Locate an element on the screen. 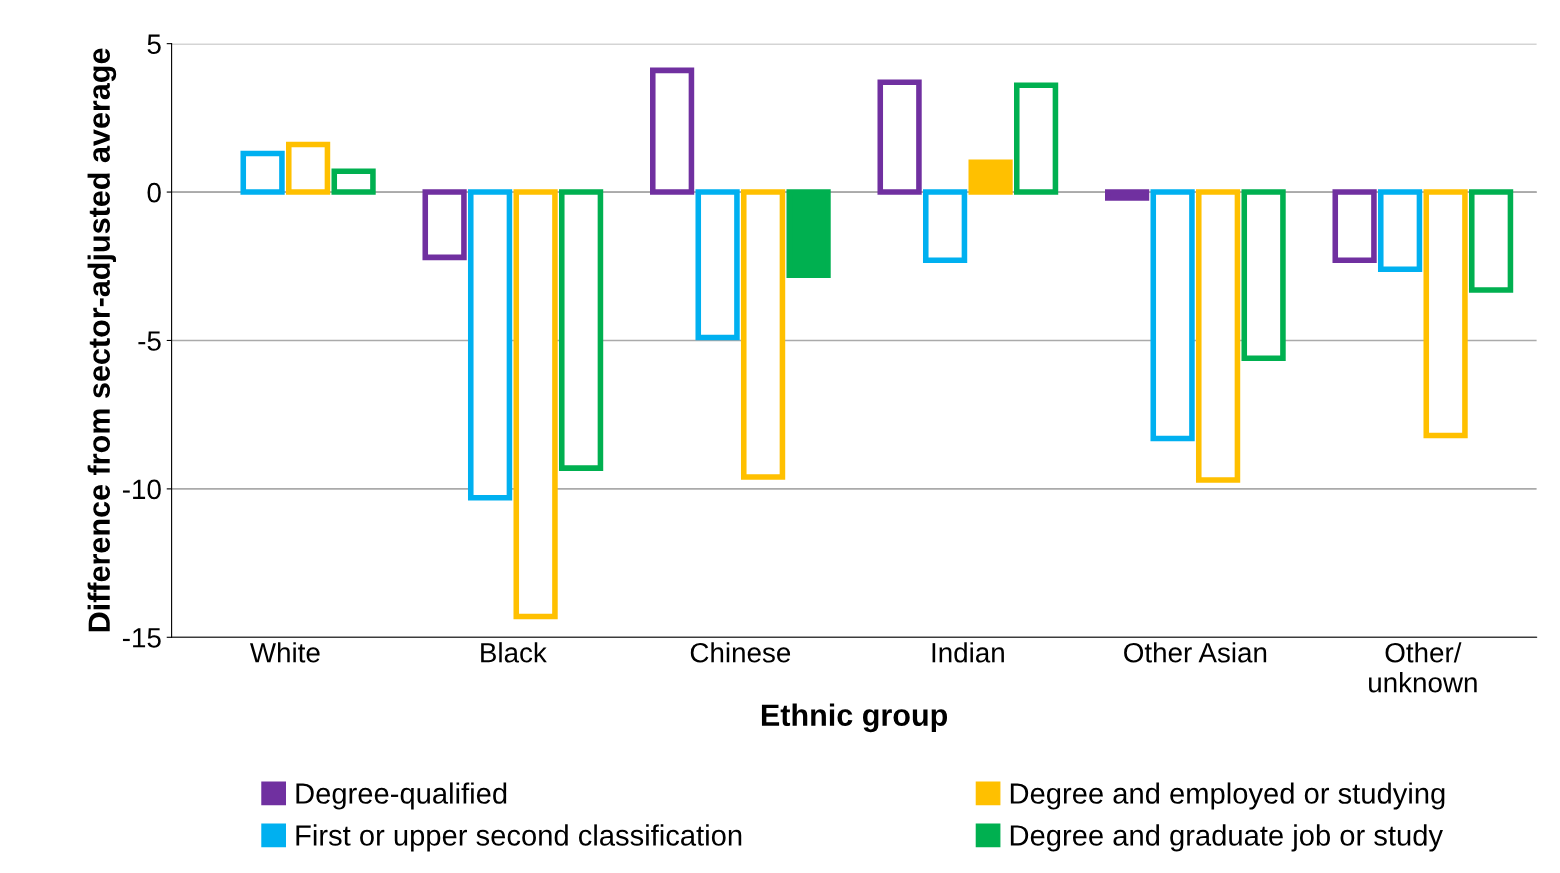 This screenshot has width=1560, height=873. x-tick-label: Chinese is located at coordinates (740, 652).